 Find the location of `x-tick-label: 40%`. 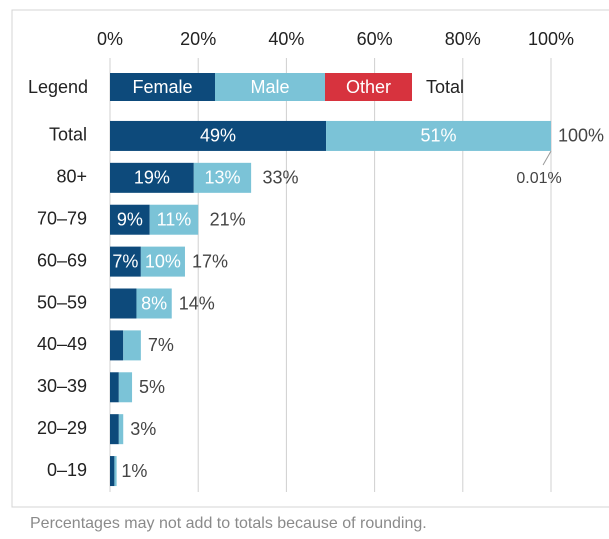

x-tick-label: 40% is located at coordinates (286, 39).